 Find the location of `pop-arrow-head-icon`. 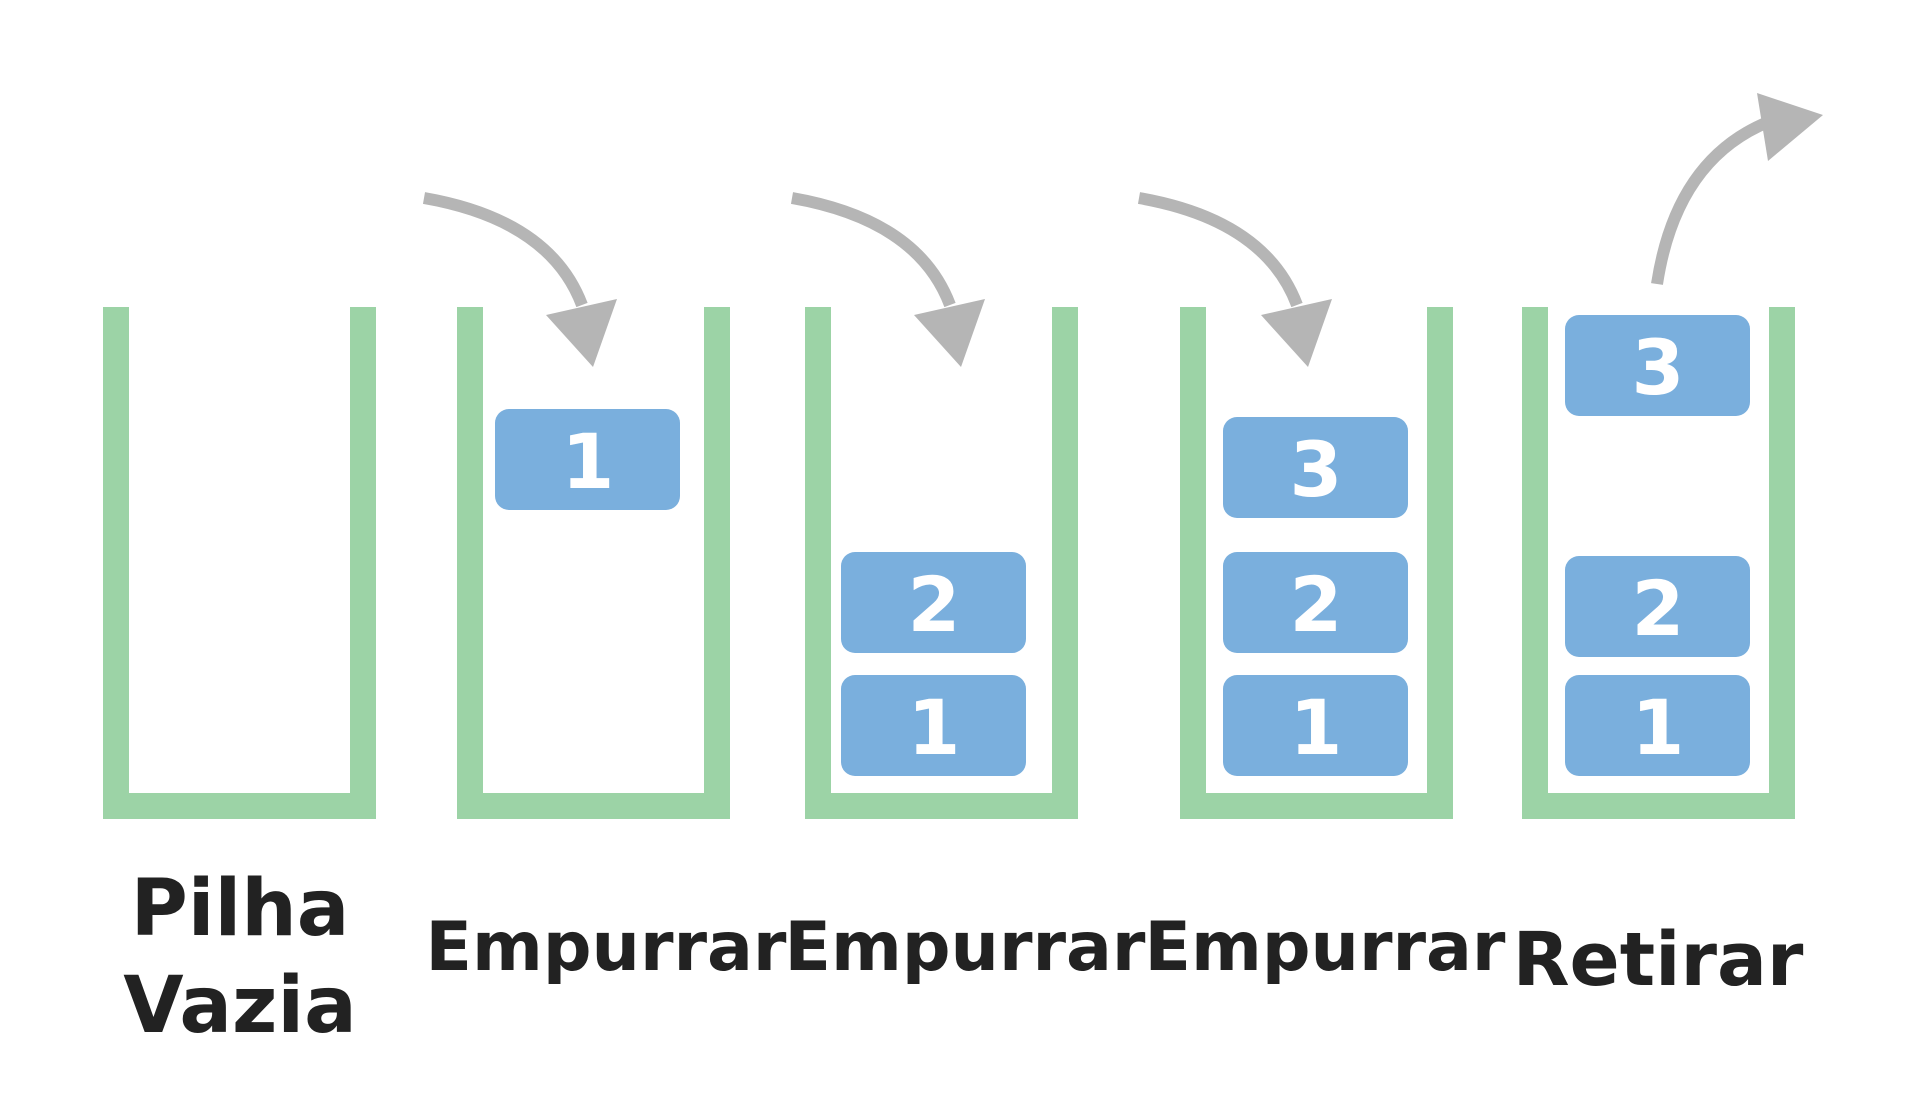

pop-arrow-head-icon is located at coordinates (1790, 127).